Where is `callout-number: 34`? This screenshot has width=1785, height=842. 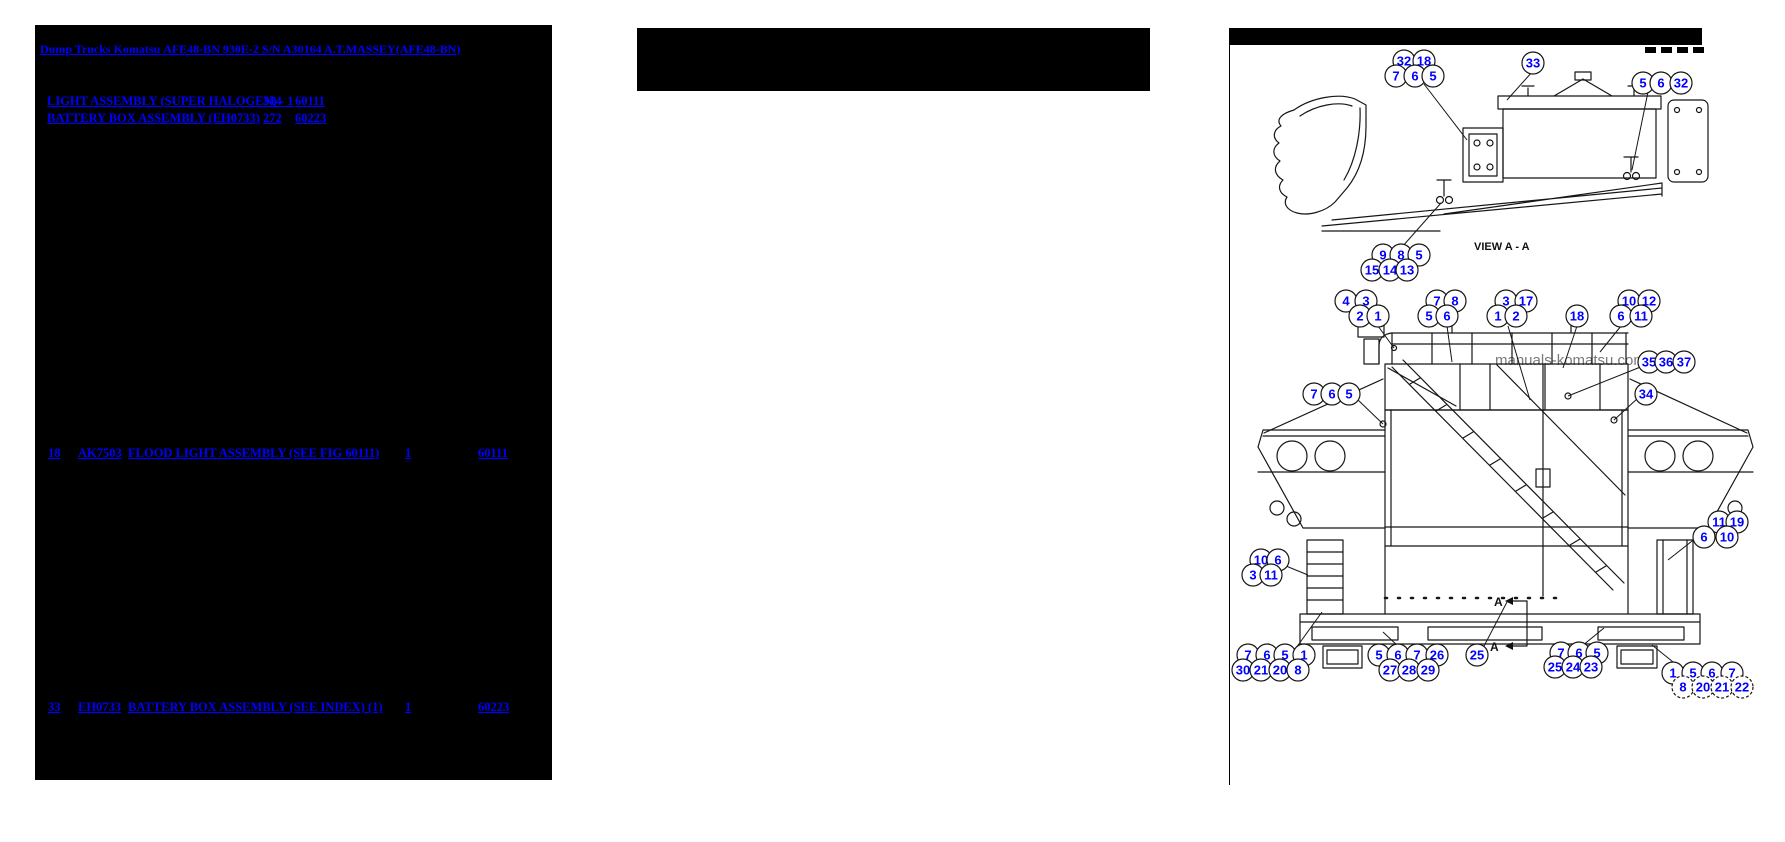 callout-number: 34 is located at coordinates (1646, 394).